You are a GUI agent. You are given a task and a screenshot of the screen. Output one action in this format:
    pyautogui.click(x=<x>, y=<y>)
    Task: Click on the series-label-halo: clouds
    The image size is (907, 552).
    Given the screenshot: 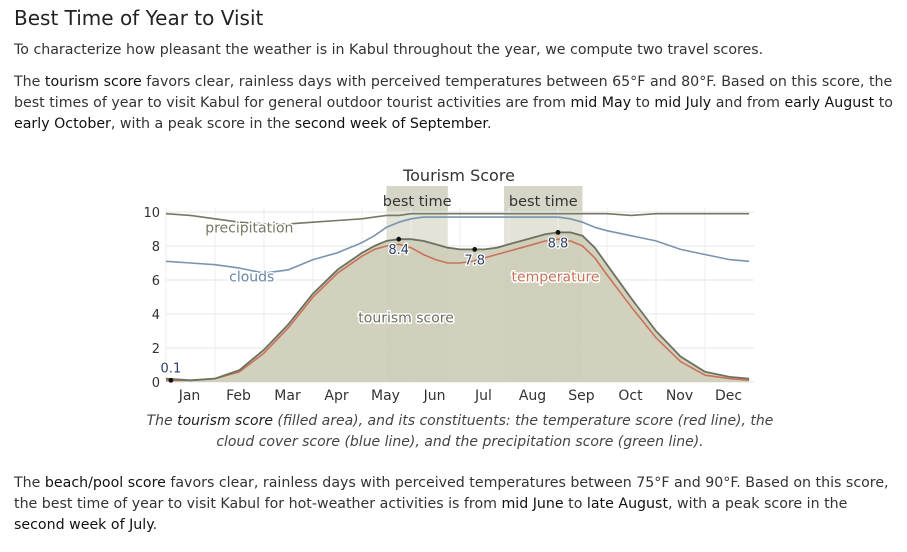 What is the action you would take?
    pyautogui.click(x=251, y=278)
    